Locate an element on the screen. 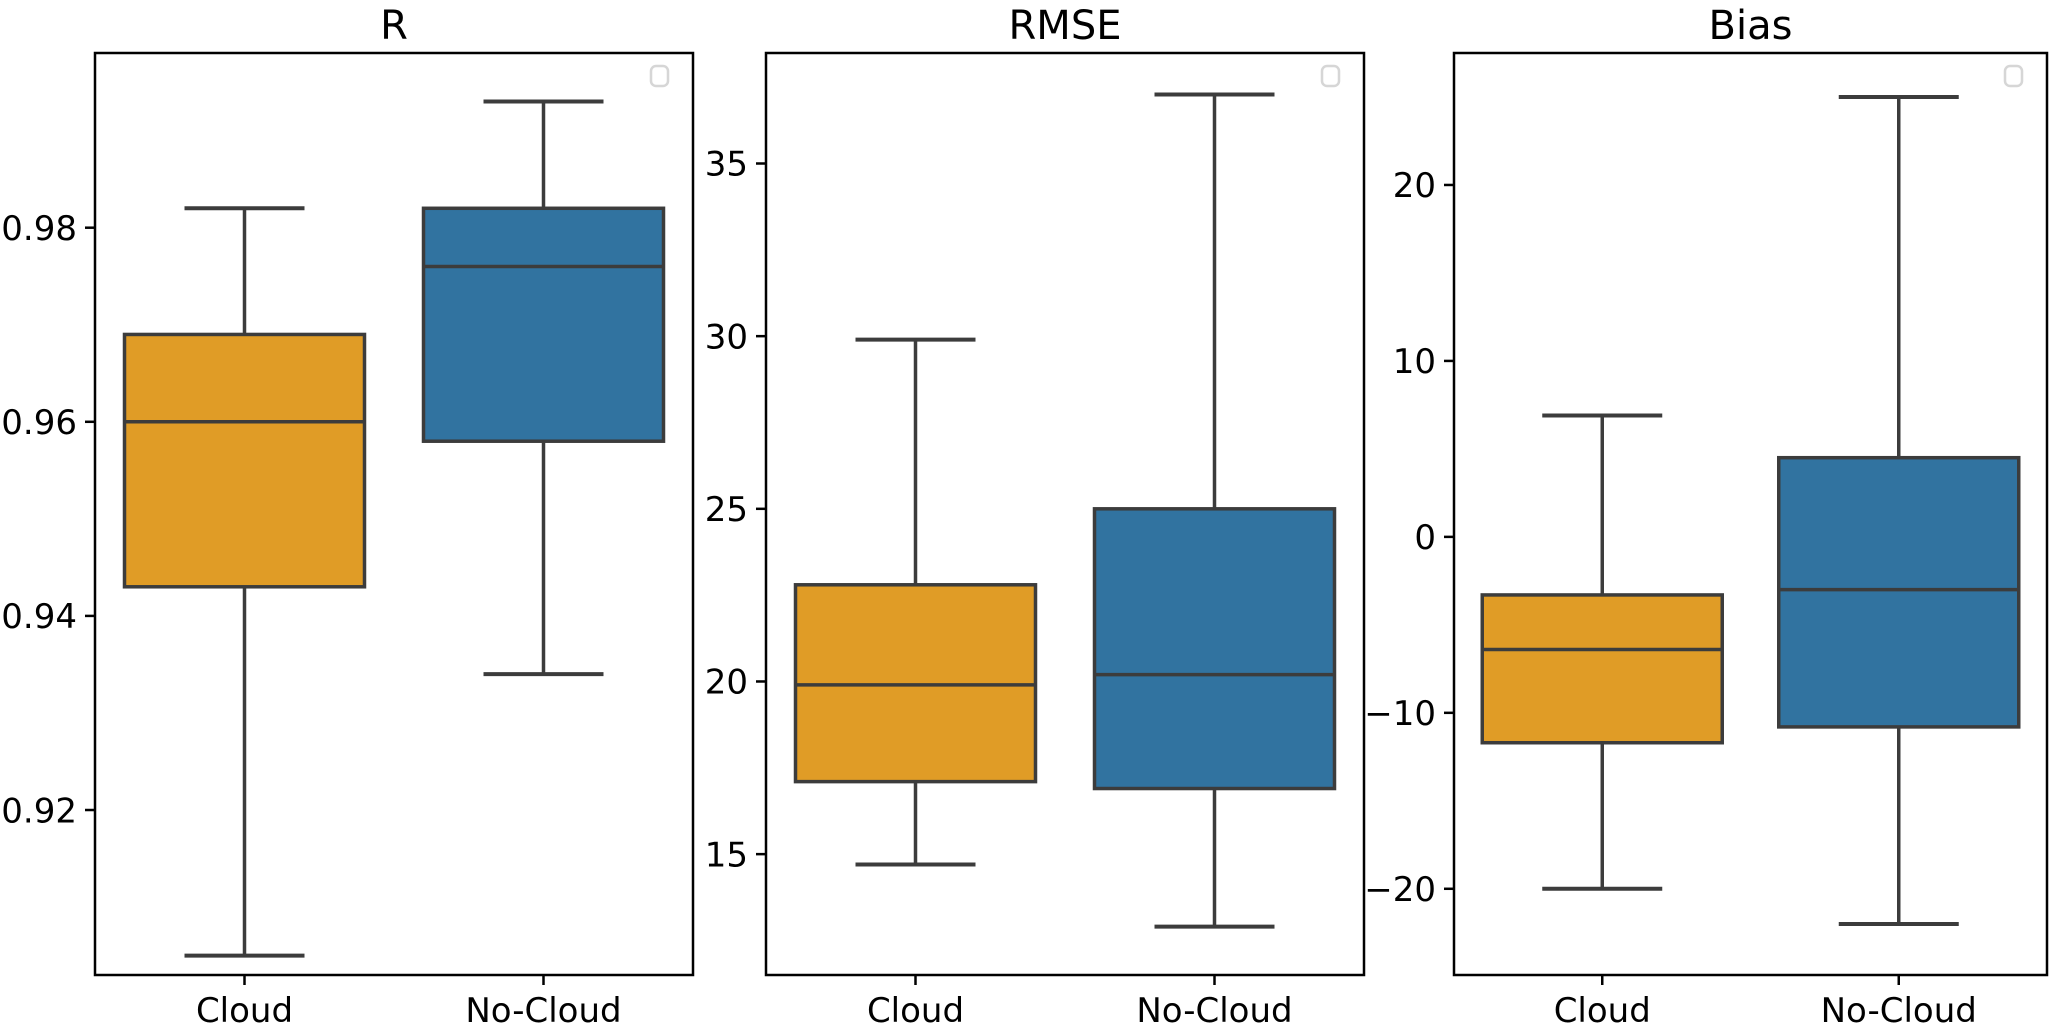  y-tick-label: 10 is located at coordinates (1414, 362).